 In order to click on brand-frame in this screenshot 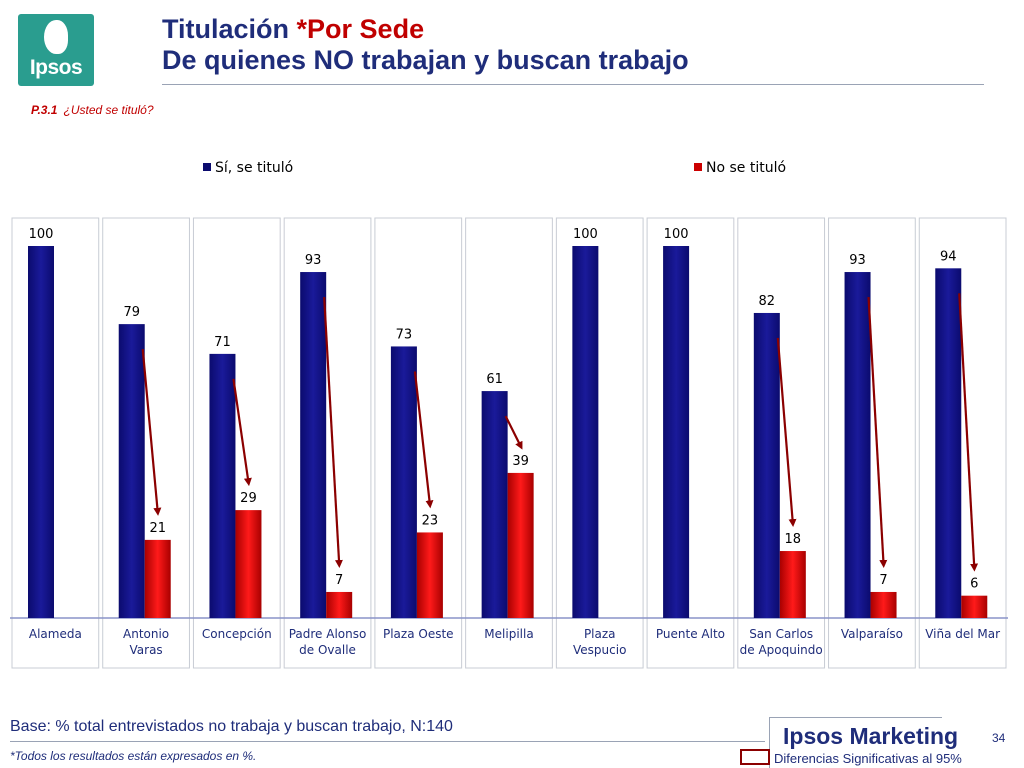, I will do `click(855, 742)`.